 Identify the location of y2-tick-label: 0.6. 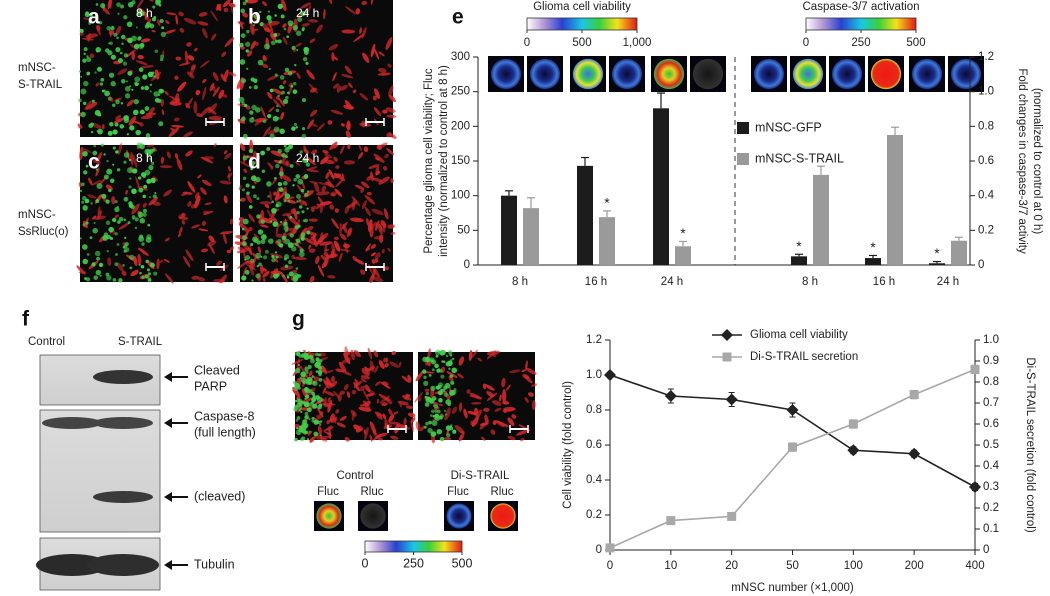
(986, 161).